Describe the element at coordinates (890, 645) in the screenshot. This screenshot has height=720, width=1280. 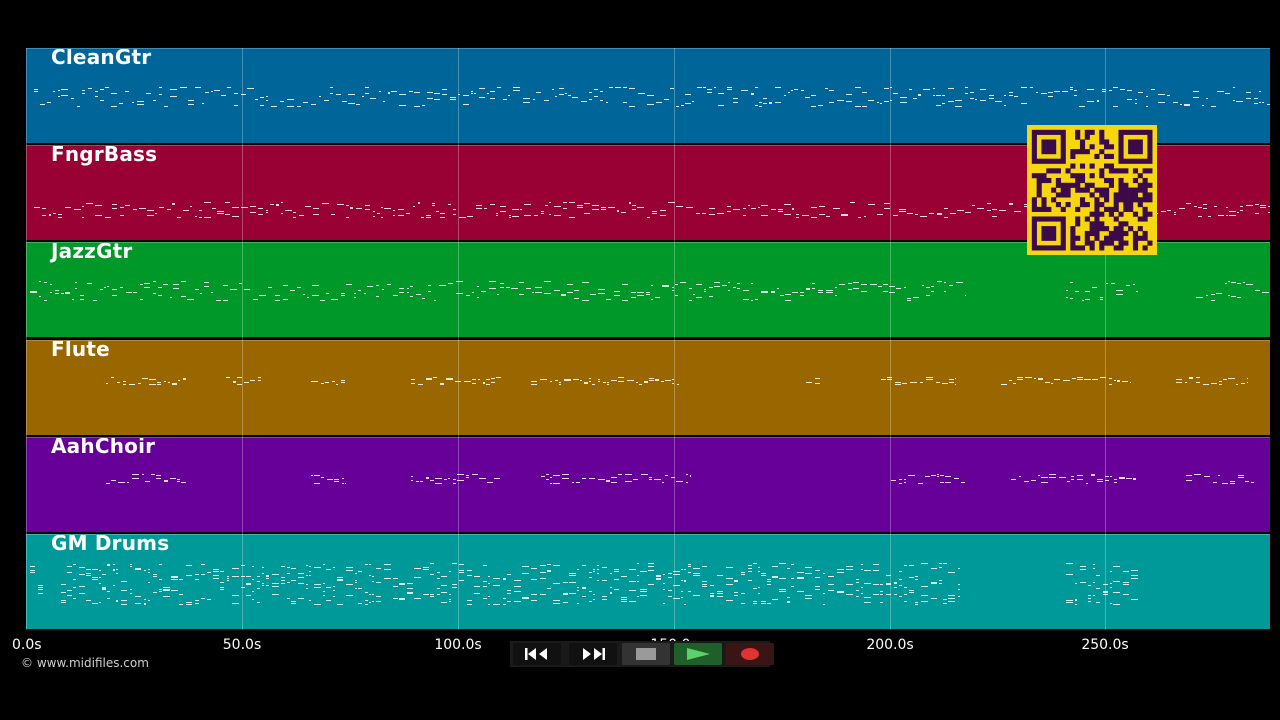
I see `time-axis-label: 200.0s` at that location.